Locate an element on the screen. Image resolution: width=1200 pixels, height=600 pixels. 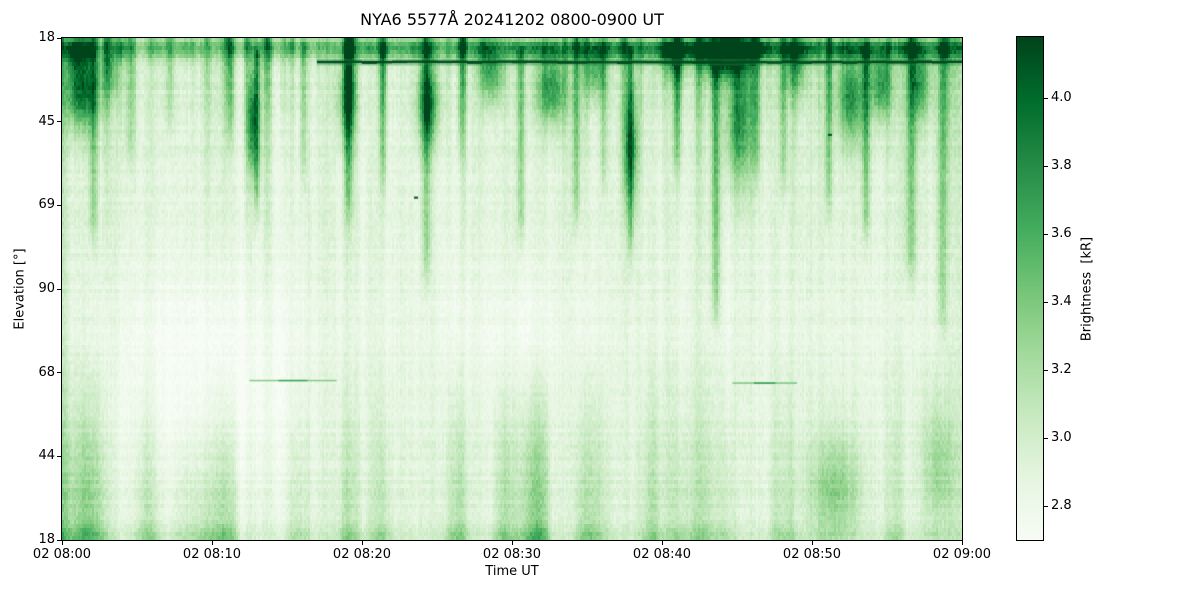
x-axis-label: Time UT is located at coordinates (512, 571).